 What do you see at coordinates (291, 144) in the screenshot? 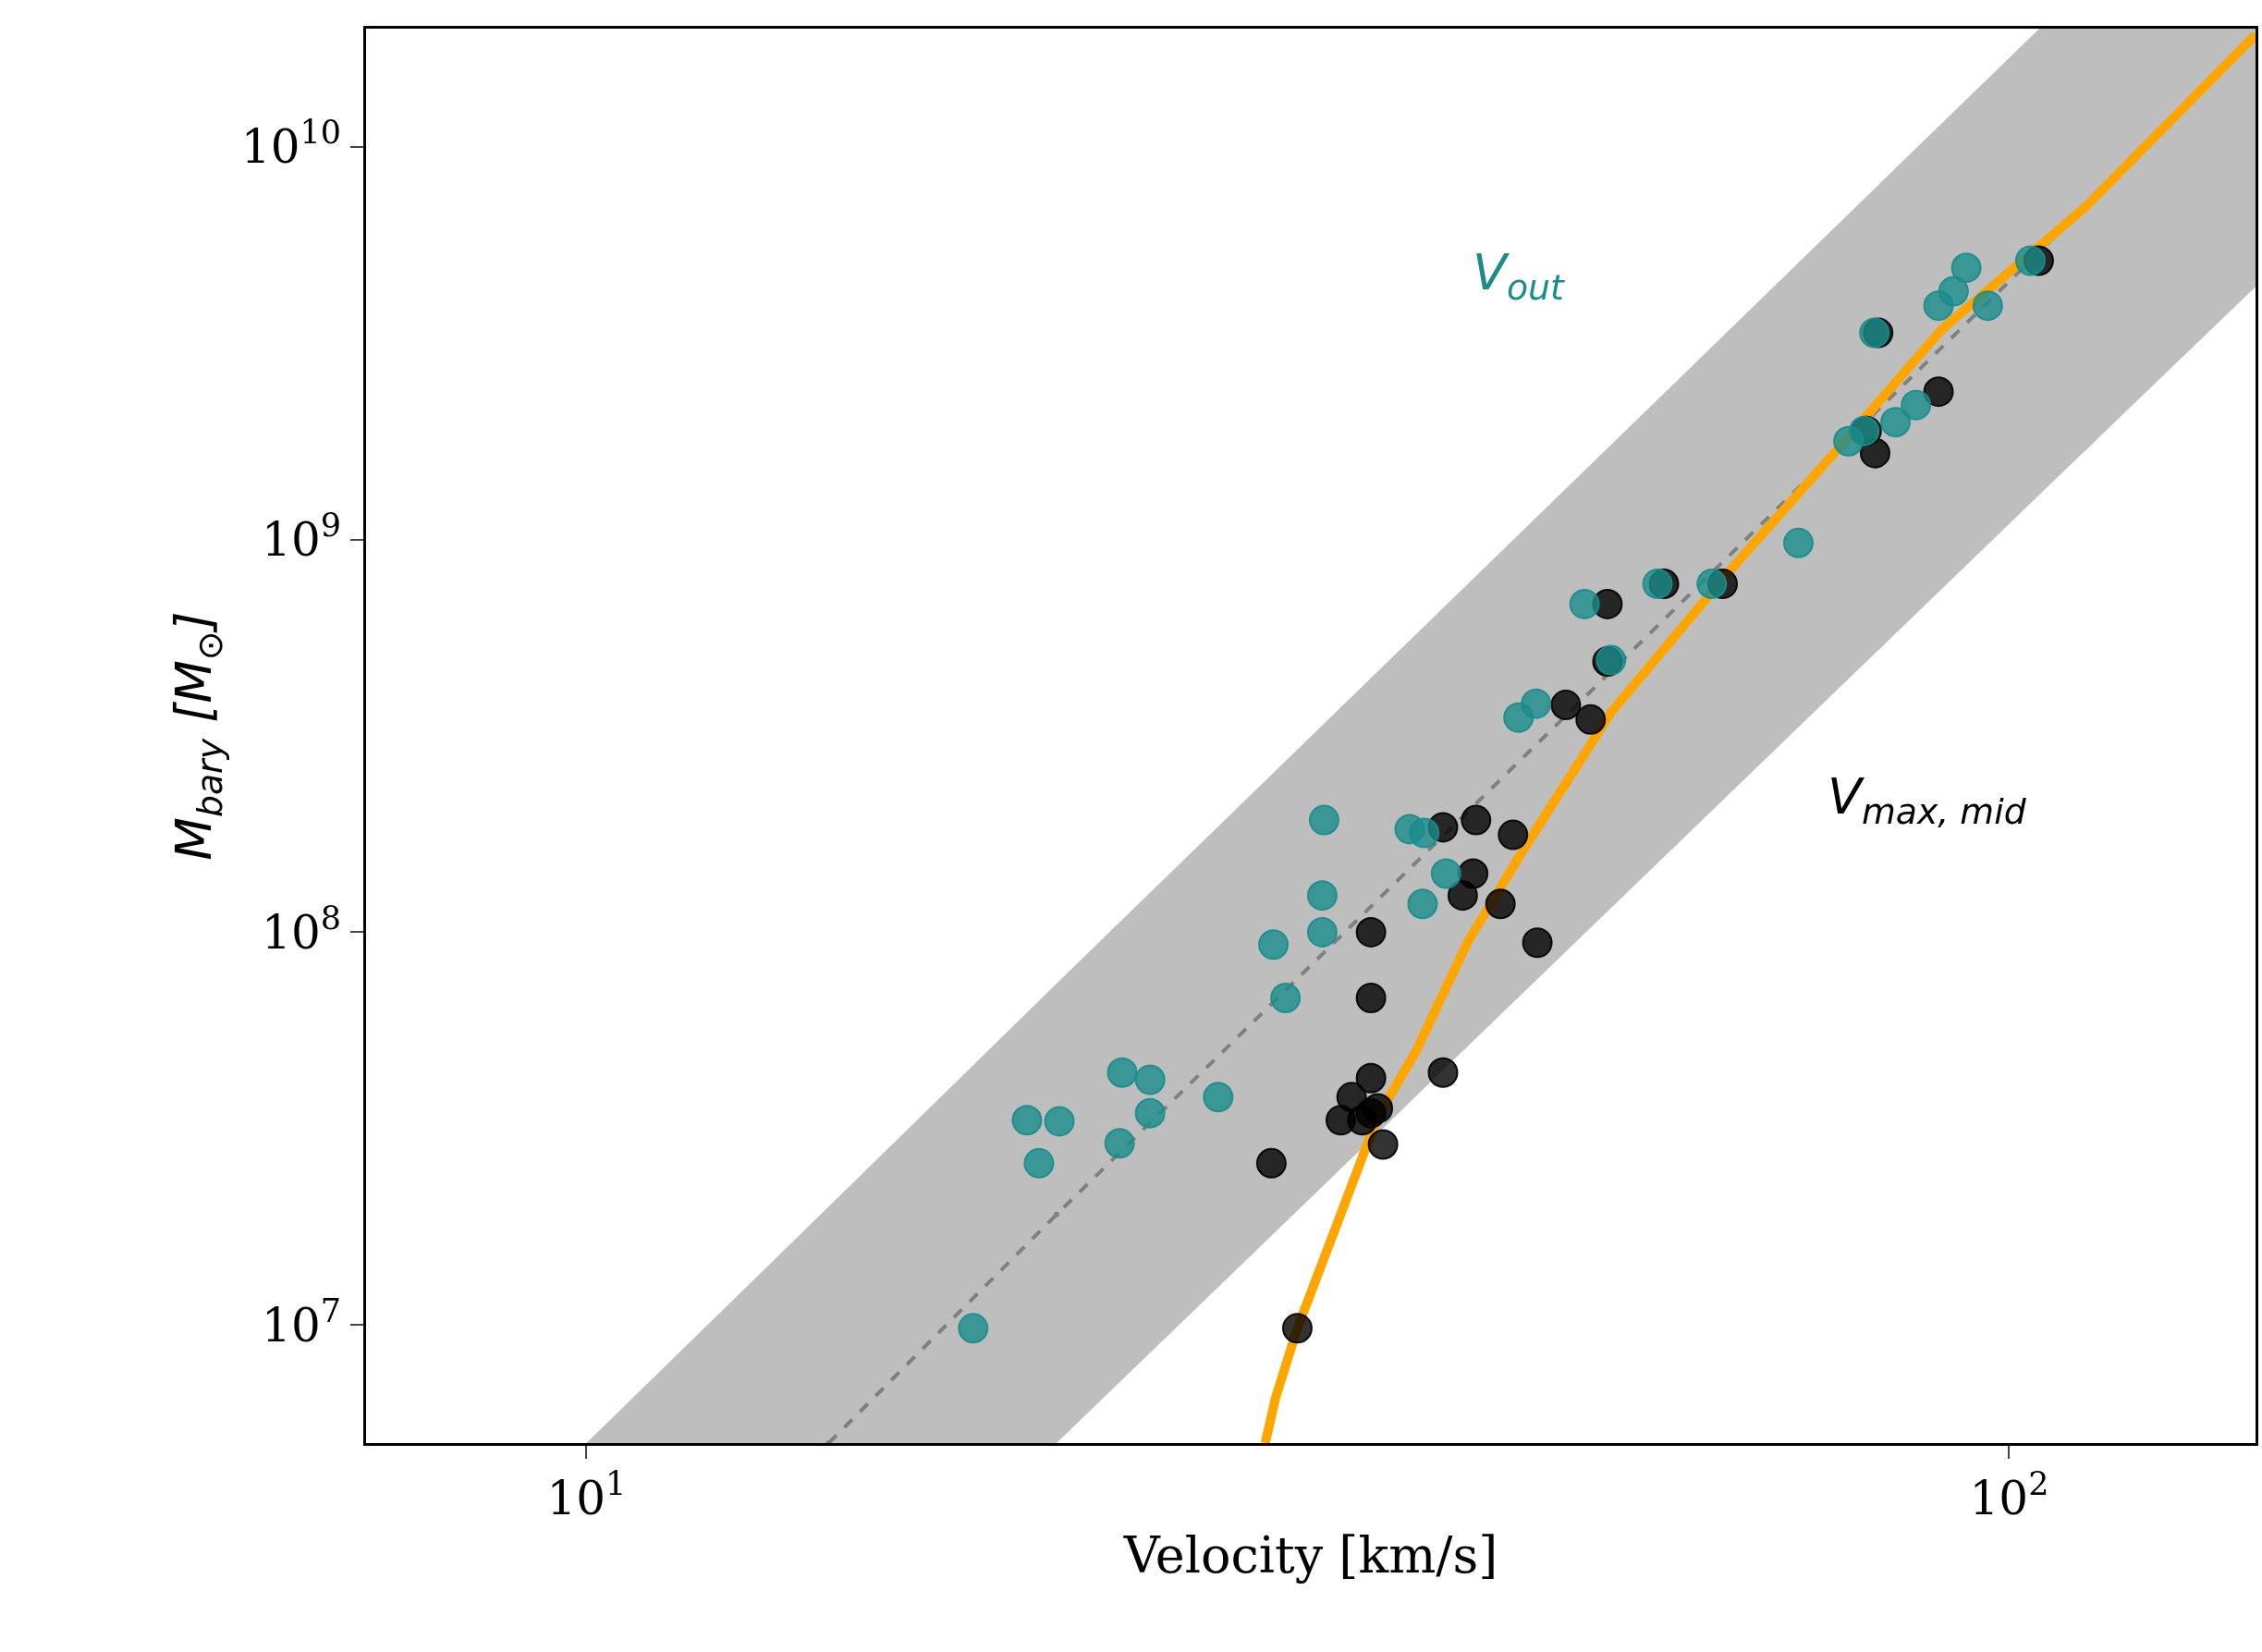
I see `y-tick-label: 10$^{10}$` at bounding box center [291, 144].